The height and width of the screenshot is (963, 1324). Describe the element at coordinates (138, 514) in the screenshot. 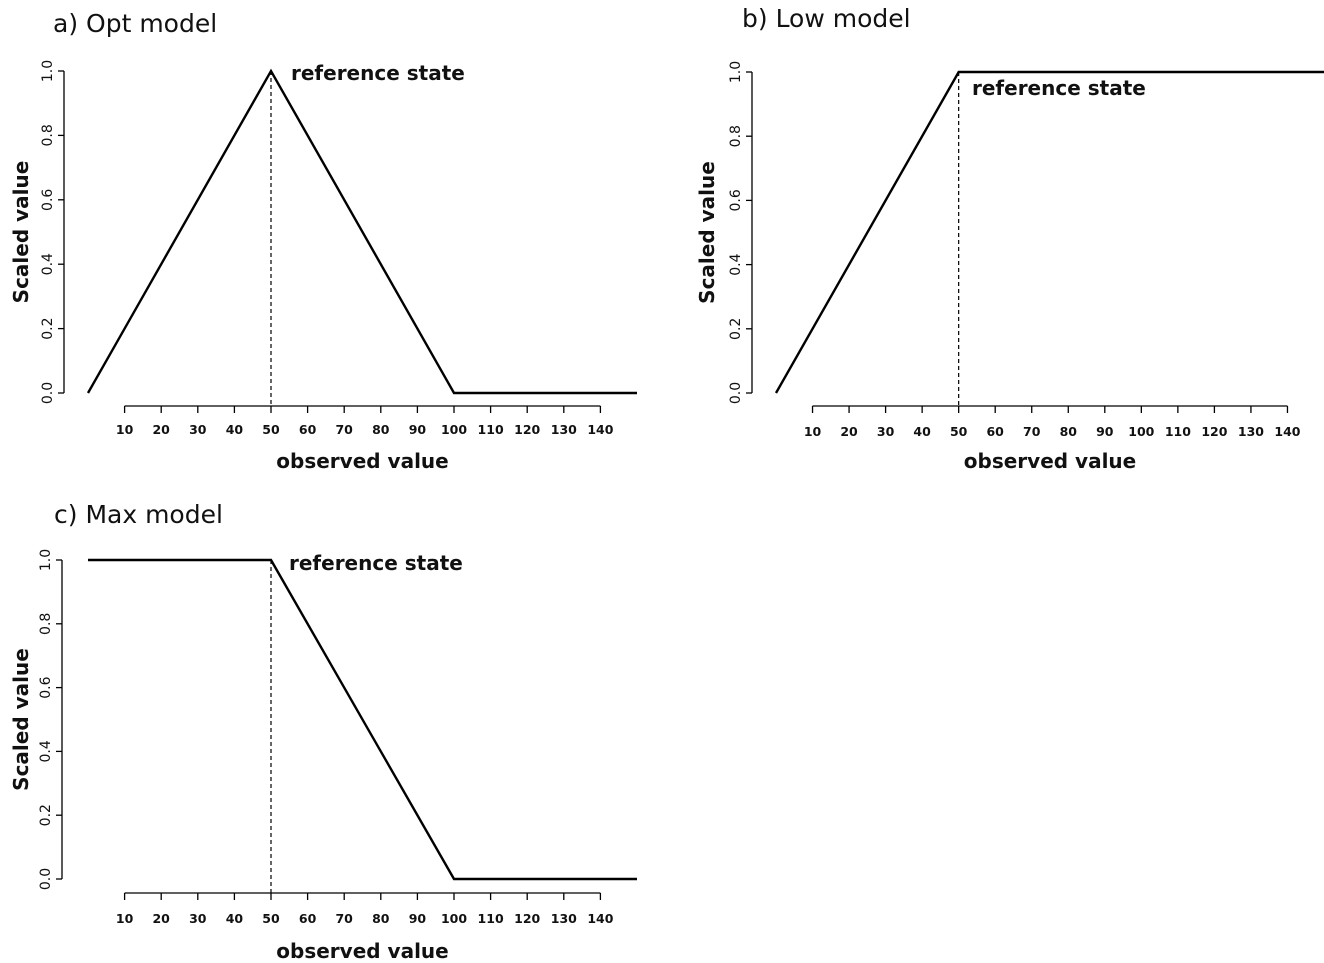

I see `chart-title: c) Max model` at that location.